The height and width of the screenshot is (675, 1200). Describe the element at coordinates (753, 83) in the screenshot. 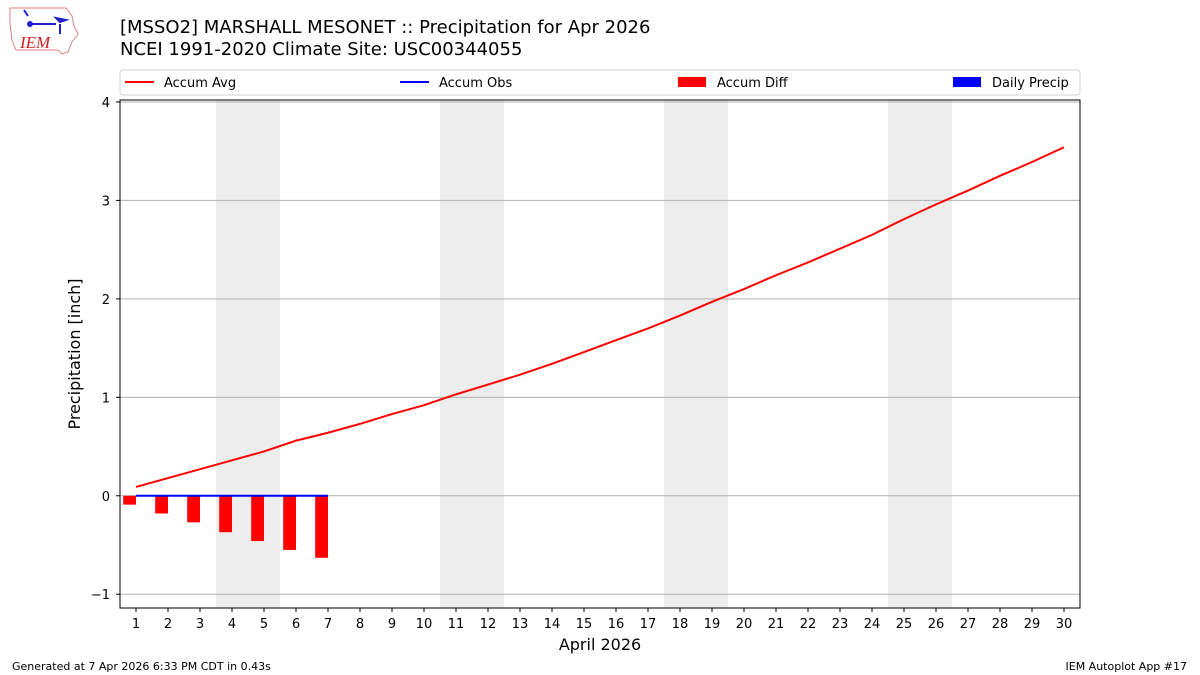

I see `legend-label: Accum Diff` at that location.